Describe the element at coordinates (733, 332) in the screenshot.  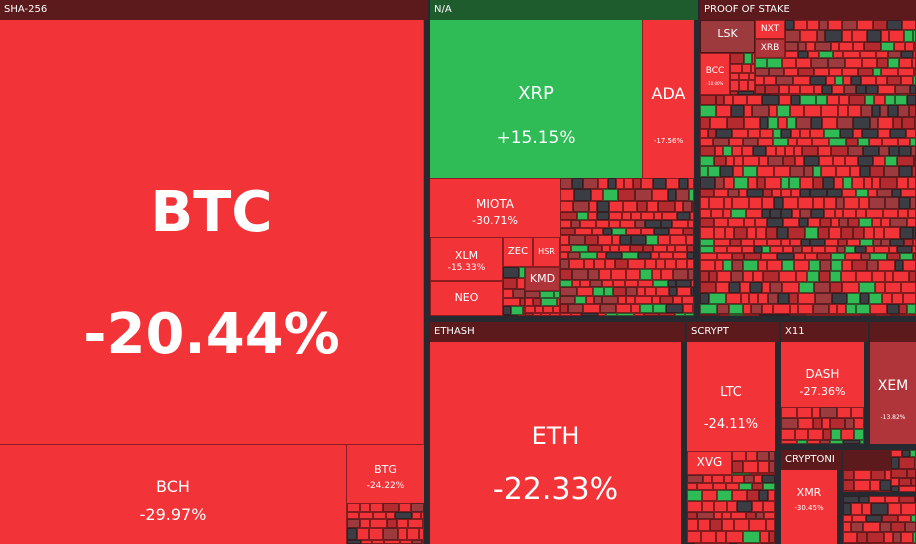
I see `group-header-scrypt: SCRYPT` at that location.